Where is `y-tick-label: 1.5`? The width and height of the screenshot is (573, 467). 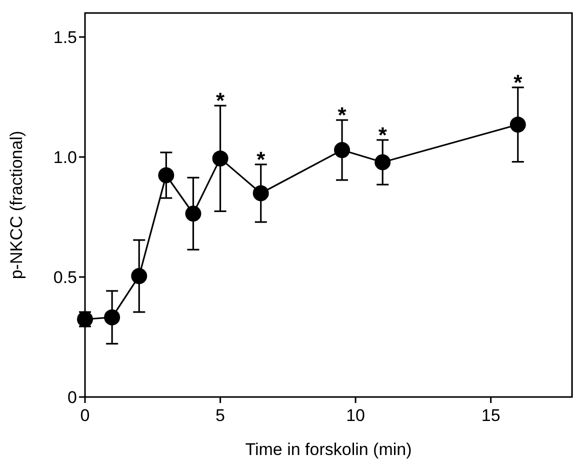 y-tick-label: 1.5 is located at coordinates (65, 37).